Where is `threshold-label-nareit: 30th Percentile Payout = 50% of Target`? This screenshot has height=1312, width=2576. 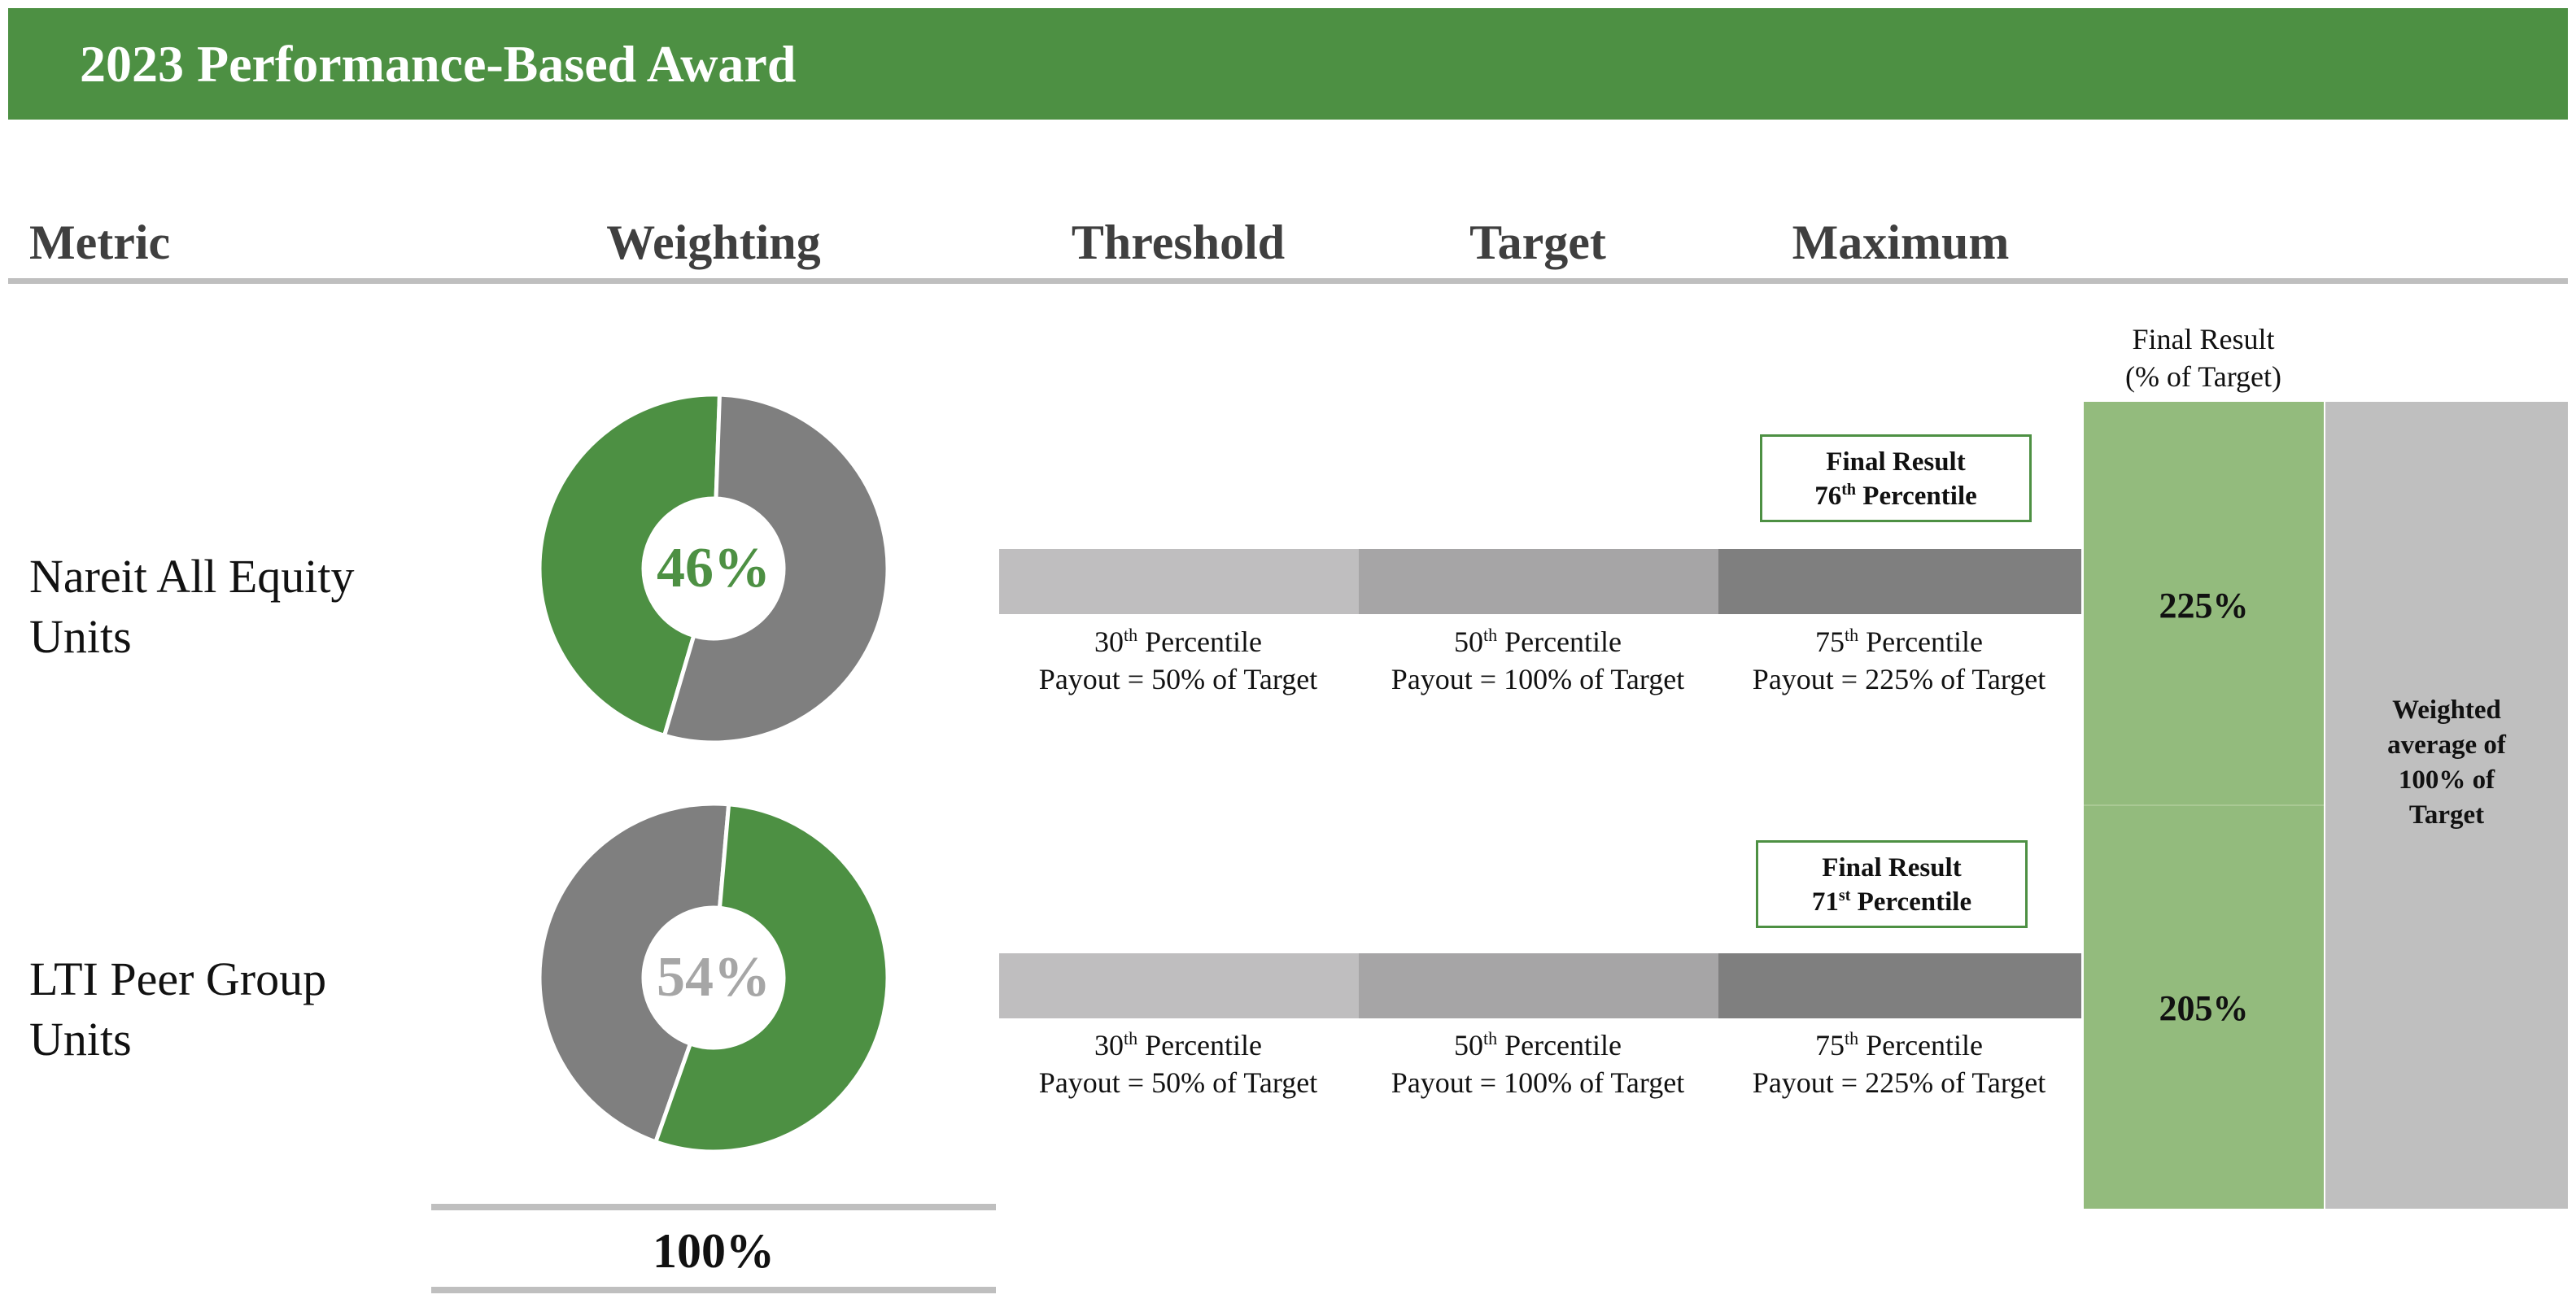 threshold-label-nareit: 30th Percentile Payout = 50% of Target is located at coordinates (1178, 660).